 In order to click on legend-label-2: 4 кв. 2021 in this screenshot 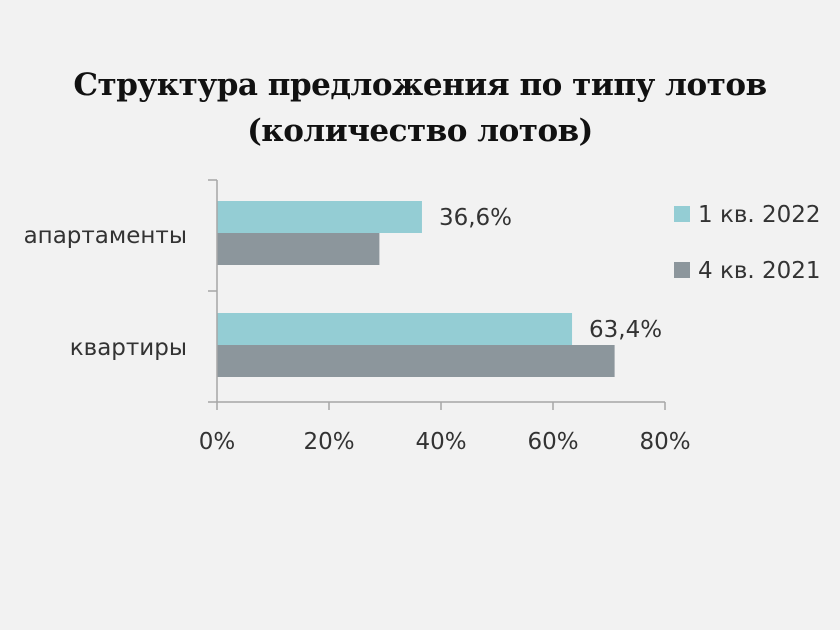, I will do `click(759, 271)`.